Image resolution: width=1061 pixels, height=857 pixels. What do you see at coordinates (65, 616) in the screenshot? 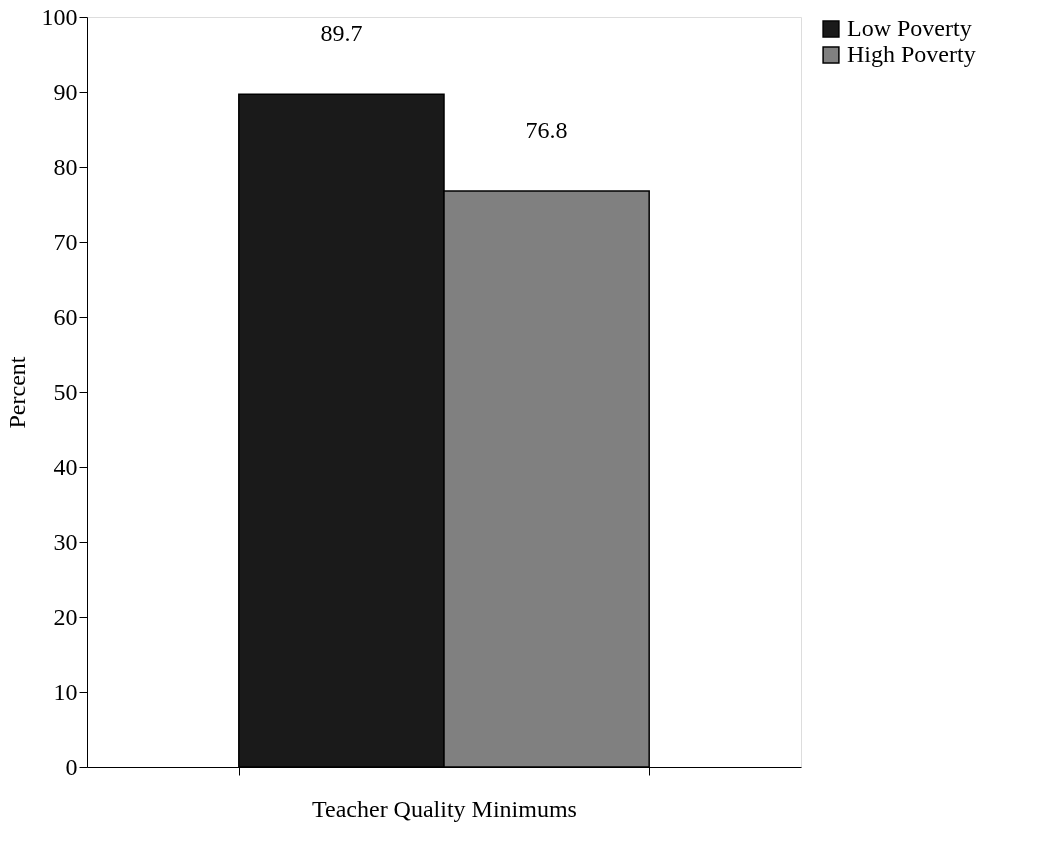
I see `y-tick-label: 20` at bounding box center [65, 616].